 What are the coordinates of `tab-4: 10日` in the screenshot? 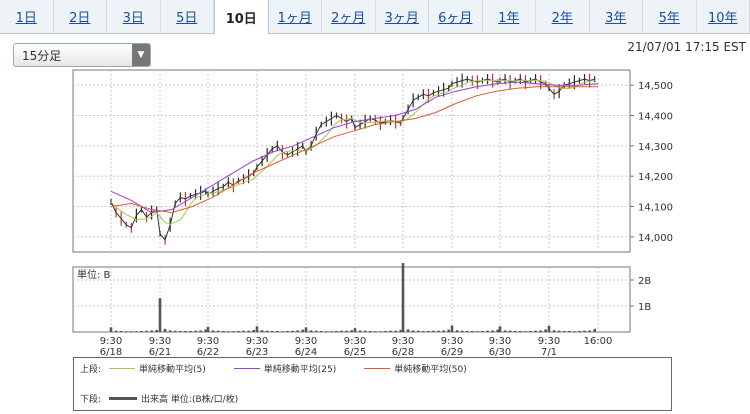 It's located at (241, 17).